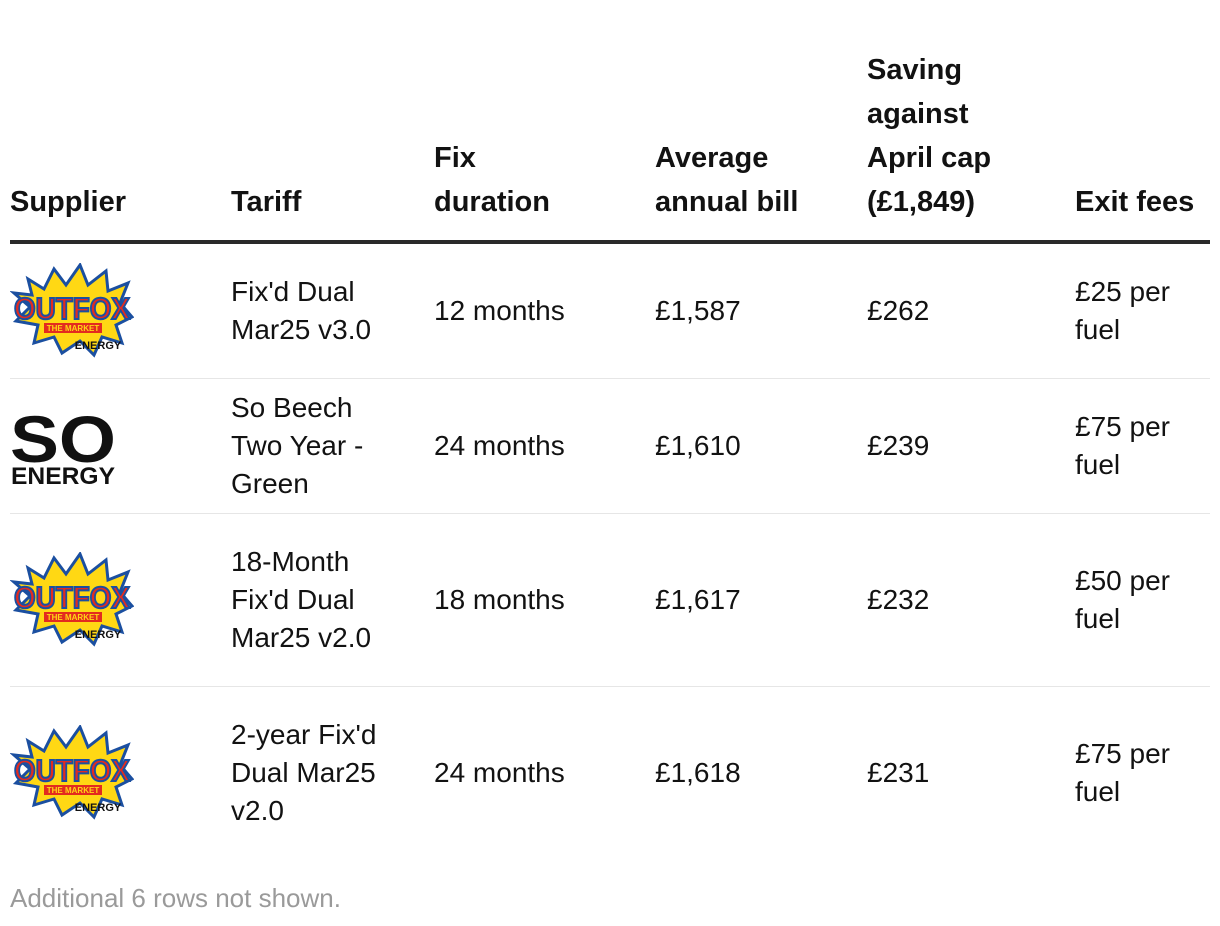  I want to click on header-supplier: Supplier, so click(120, 122).